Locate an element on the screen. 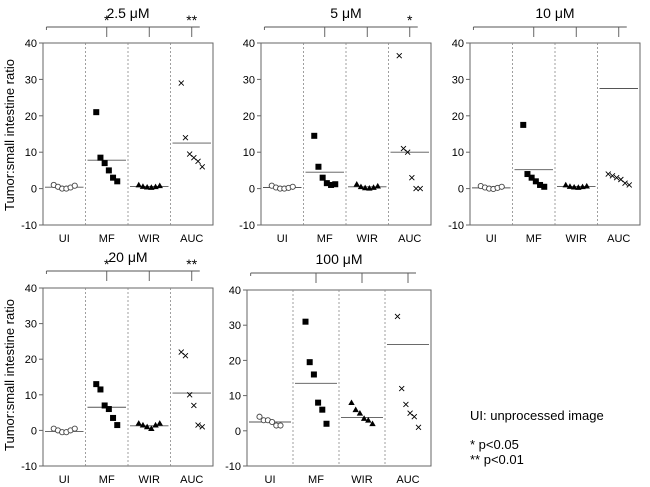  panel-title-2-5um: 2.5 μM is located at coordinates (127, 13).